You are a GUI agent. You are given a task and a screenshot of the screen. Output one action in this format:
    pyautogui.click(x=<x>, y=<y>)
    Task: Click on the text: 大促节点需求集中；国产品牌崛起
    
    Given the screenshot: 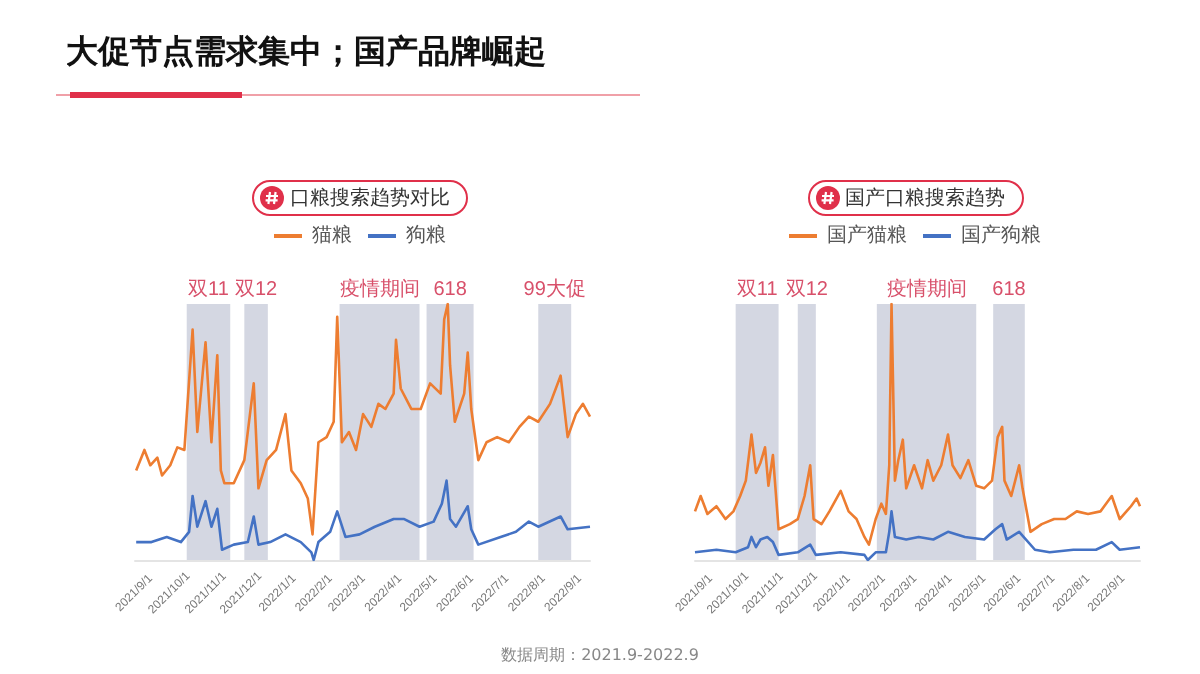 What is the action you would take?
    pyautogui.click(x=306, y=53)
    